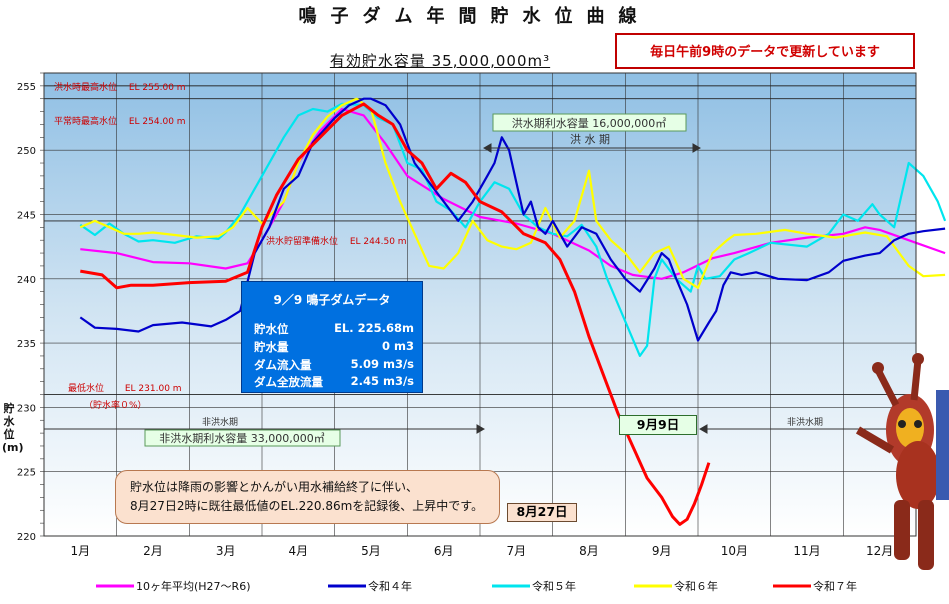 The height and width of the screenshot is (604, 949). Describe the element at coordinates (125, 388) in the screenshot. I see `min-level-label: 最低水位 EL 231.00 m` at that location.